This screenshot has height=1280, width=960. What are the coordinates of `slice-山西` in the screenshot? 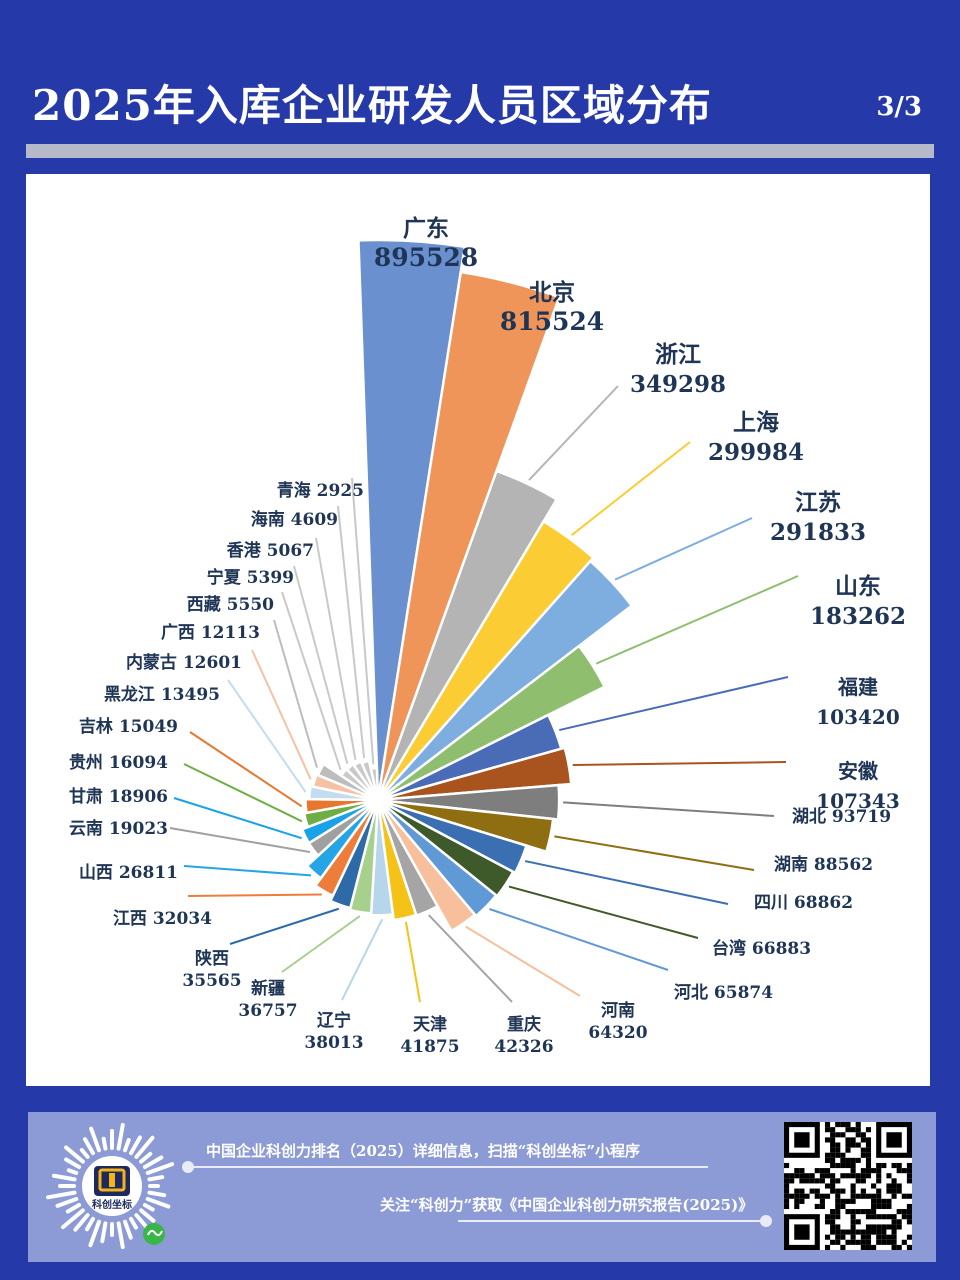 It's located at (342, 839).